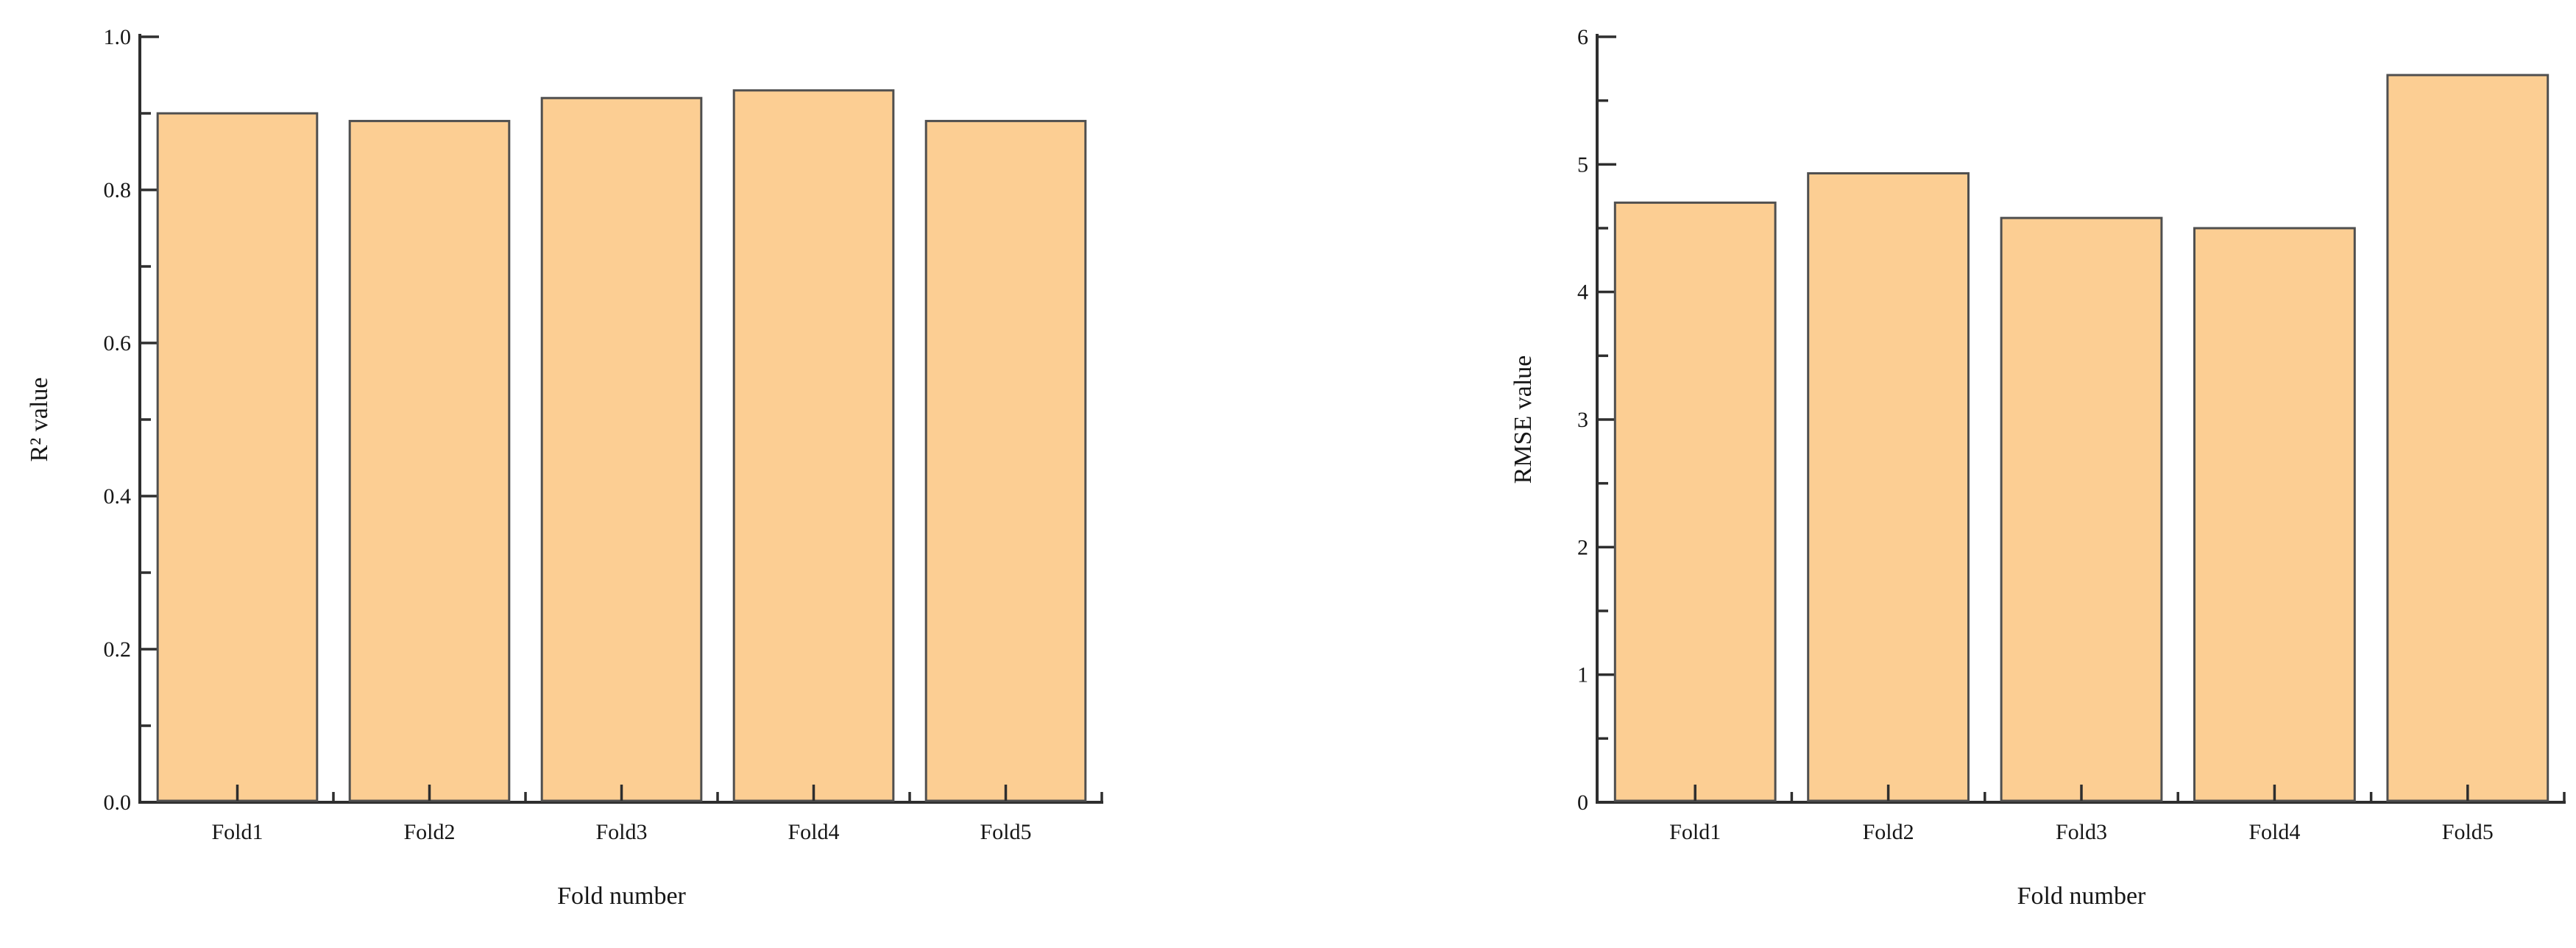 The image size is (2576, 948). What do you see at coordinates (118, 496) in the screenshot?
I see `y-tick-label: 0.4` at bounding box center [118, 496].